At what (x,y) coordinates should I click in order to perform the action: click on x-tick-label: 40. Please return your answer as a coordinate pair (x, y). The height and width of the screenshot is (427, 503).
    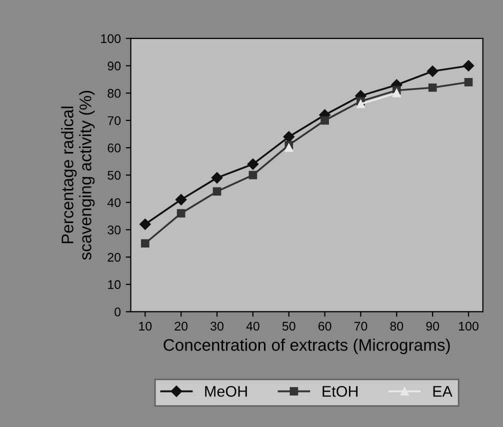
    Looking at the image, I should click on (253, 326).